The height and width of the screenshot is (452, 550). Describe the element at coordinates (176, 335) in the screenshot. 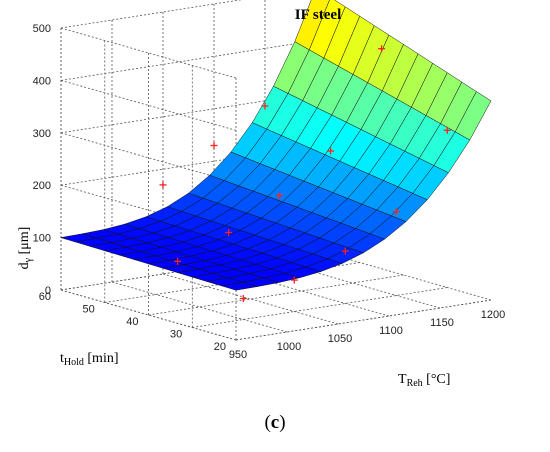

I see `y-tick-label: 30` at that location.